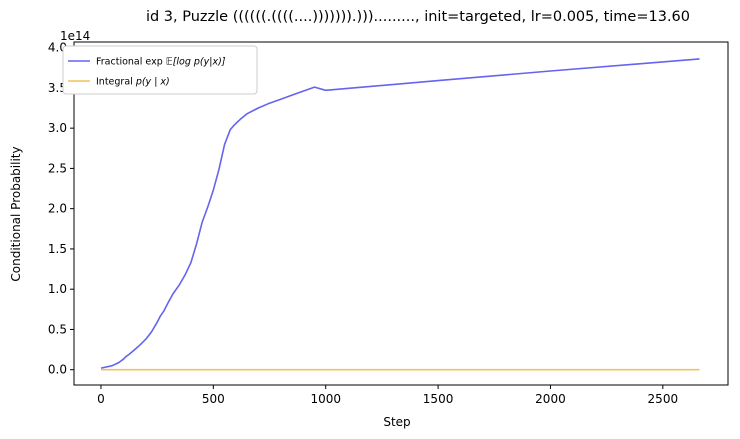 The height and width of the screenshot is (439, 740). What do you see at coordinates (16, 213) in the screenshot?
I see `y-axis-label: Conditional Probability` at bounding box center [16, 213].